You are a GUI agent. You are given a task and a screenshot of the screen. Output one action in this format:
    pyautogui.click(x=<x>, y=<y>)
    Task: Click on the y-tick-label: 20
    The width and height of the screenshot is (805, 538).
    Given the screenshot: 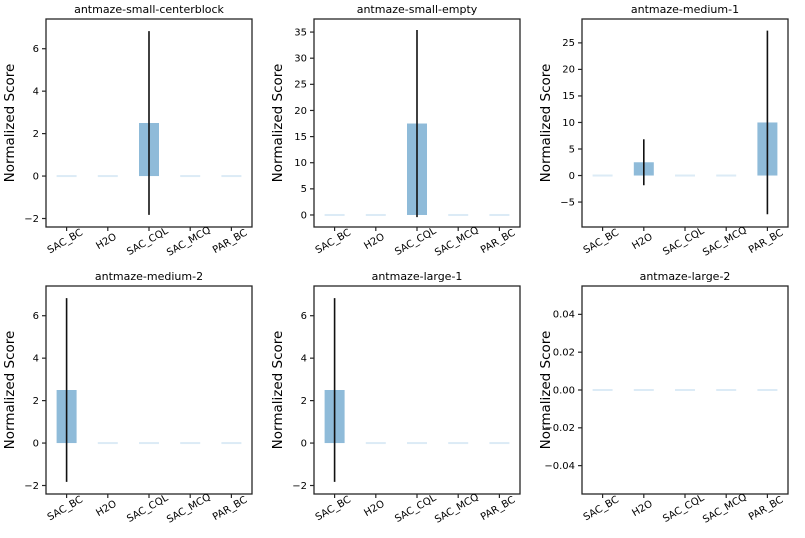 What is the action you would take?
    pyautogui.click(x=568, y=70)
    